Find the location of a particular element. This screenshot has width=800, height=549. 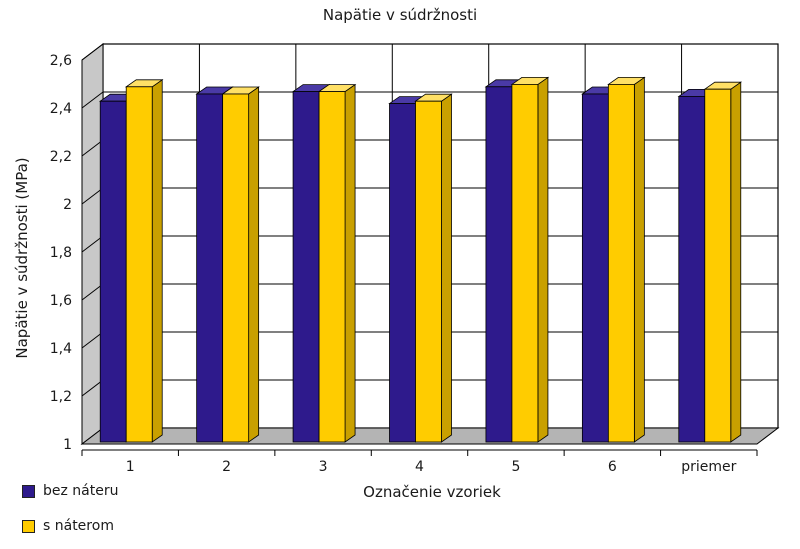

y-tick-label: 1,4 is located at coordinates (61, 349).